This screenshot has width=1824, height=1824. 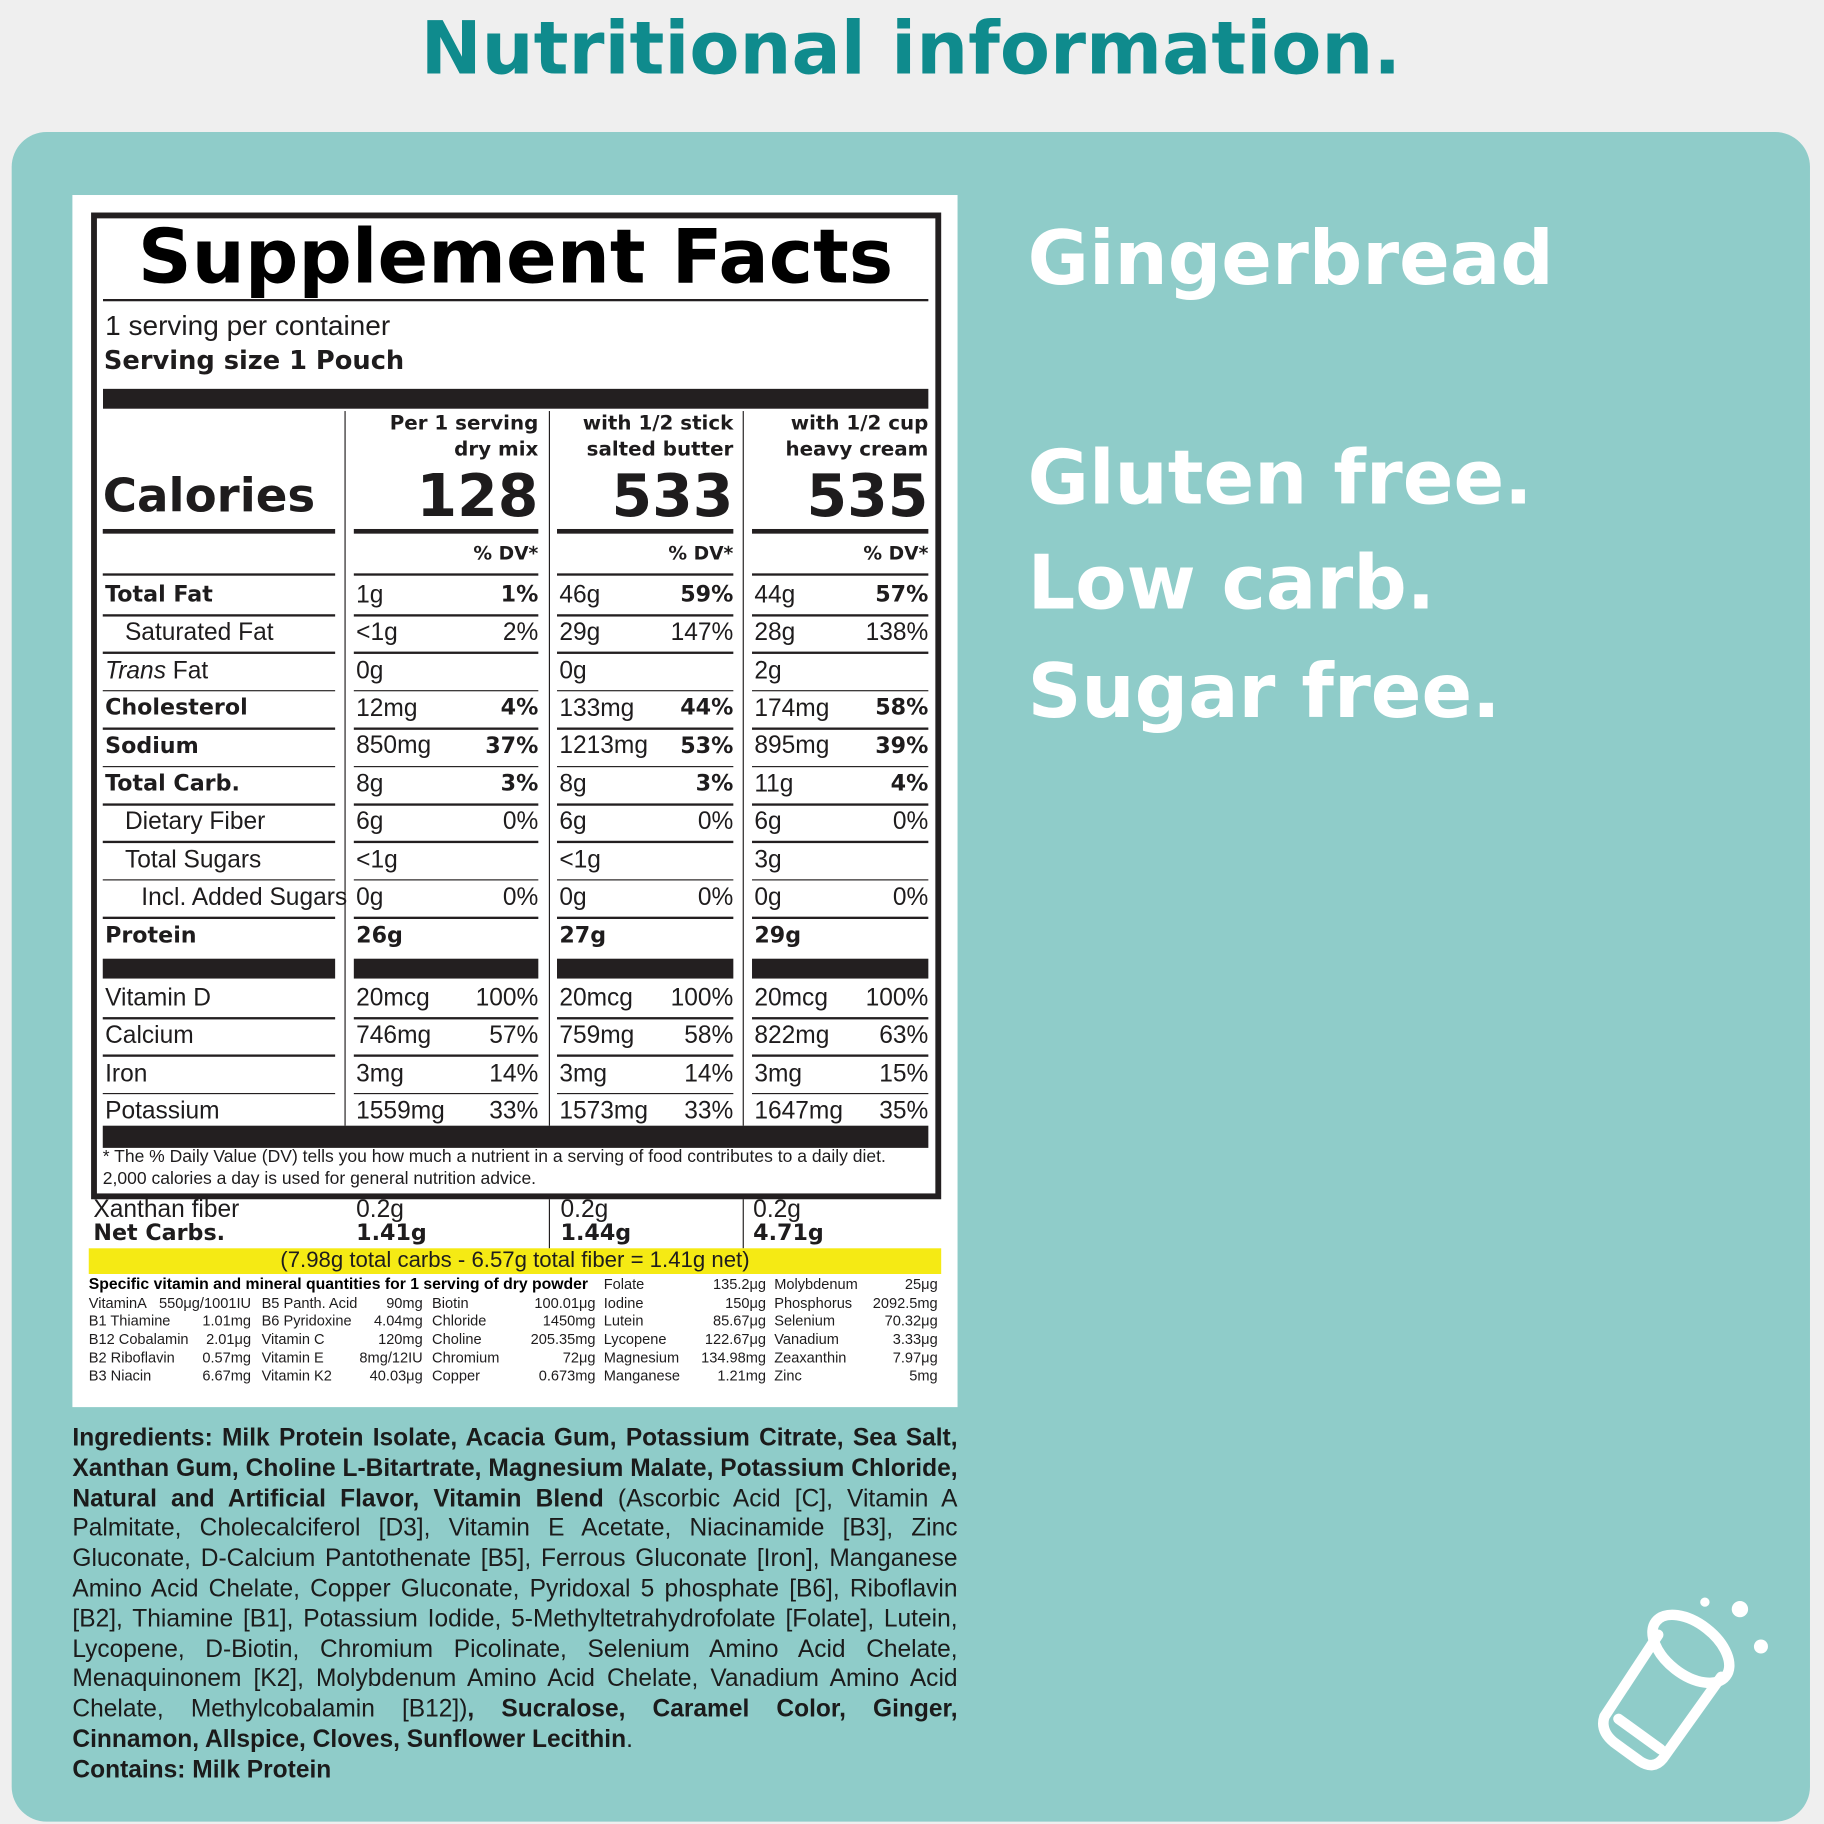 What do you see at coordinates (296, 1375) in the screenshot?
I see `micro-name: Vitamin K2` at bounding box center [296, 1375].